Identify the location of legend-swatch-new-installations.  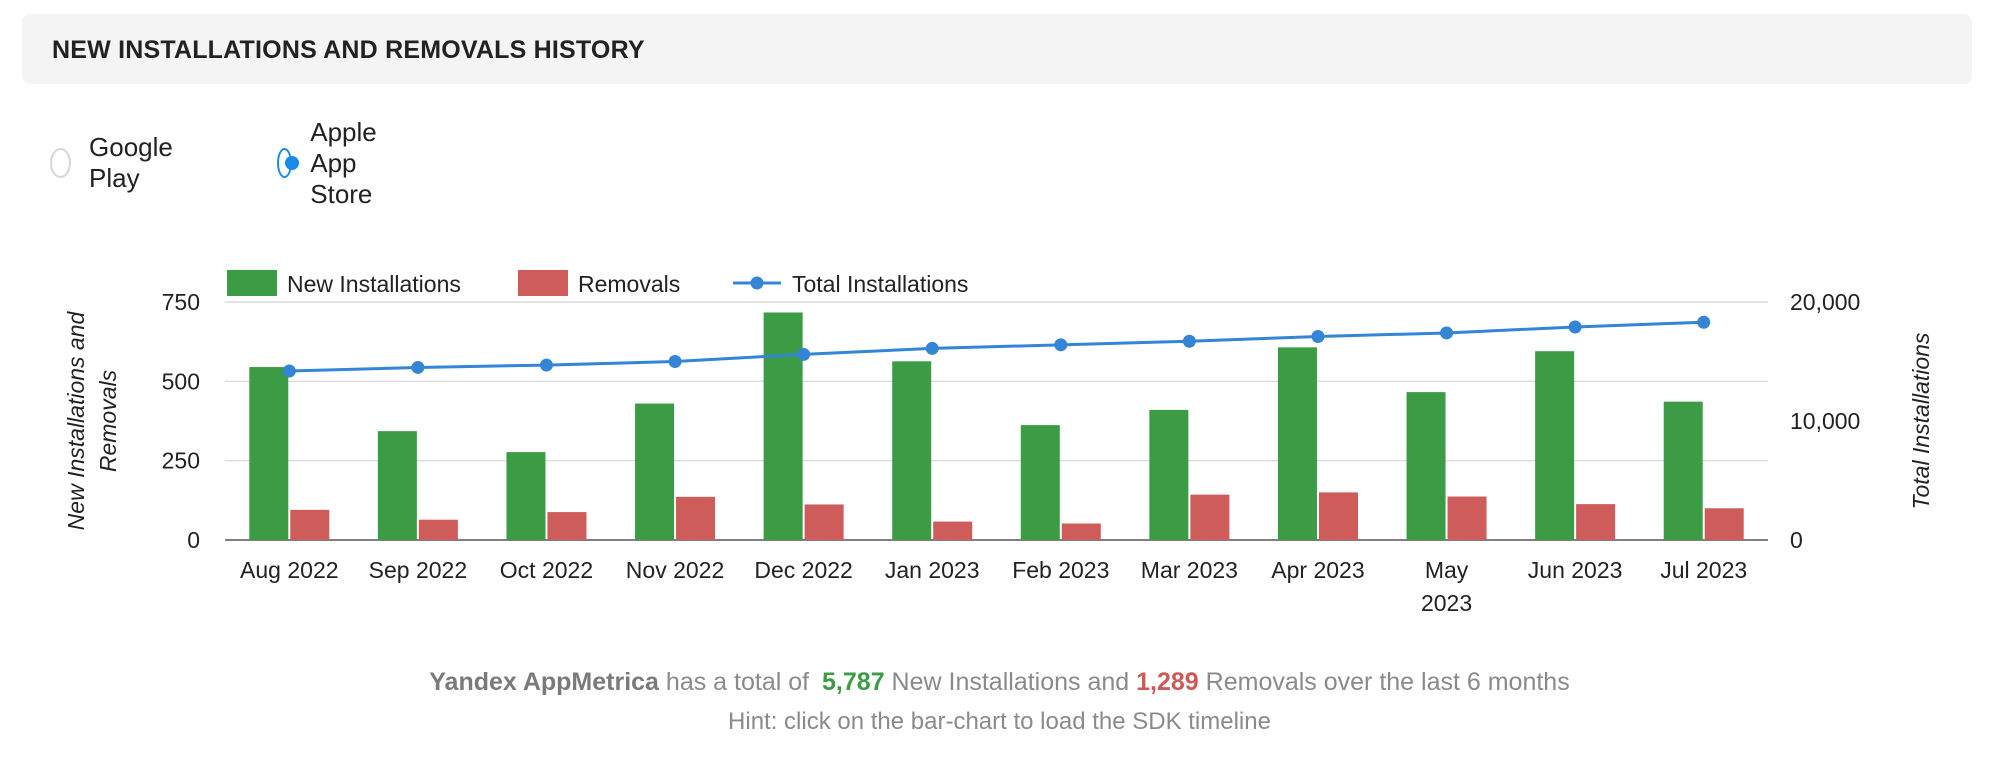
(252, 283).